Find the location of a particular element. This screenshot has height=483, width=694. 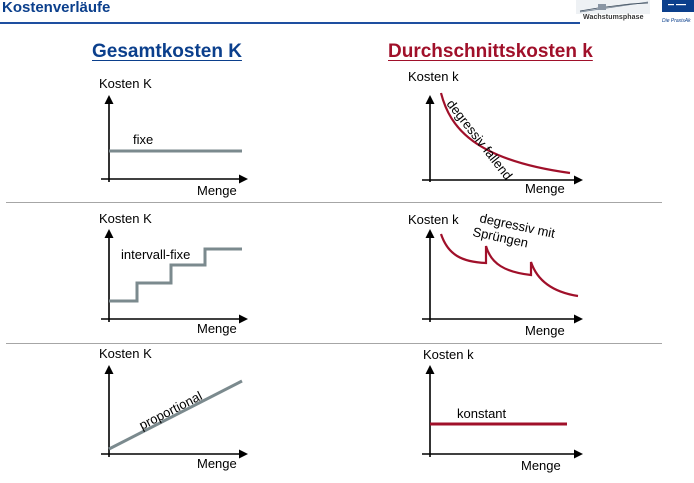

diagram-proportional-total: Kosten K Menge proportional is located at coordinates (173, 408).